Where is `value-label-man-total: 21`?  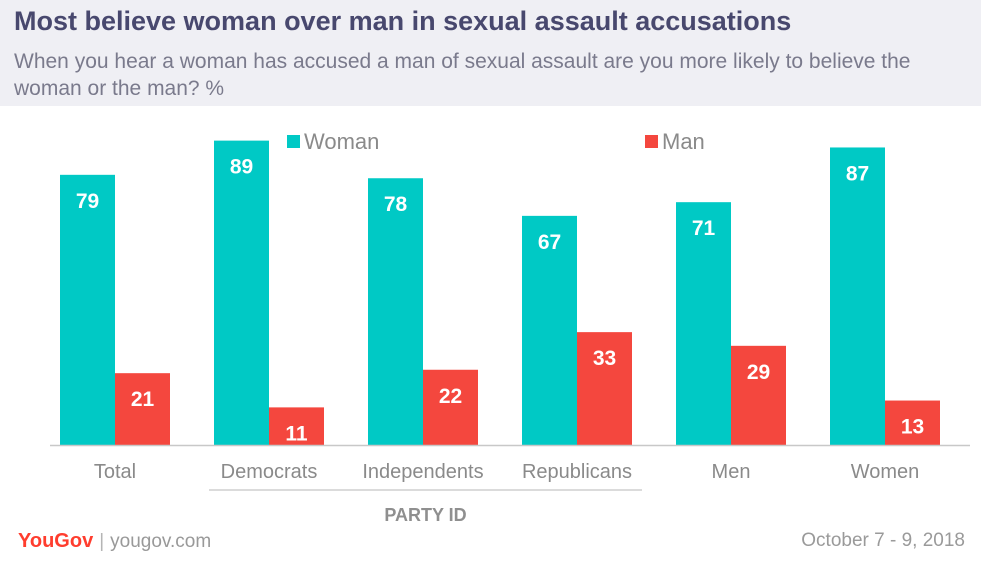
value-label-man-total: 21 is located at coordinates (143, 399).